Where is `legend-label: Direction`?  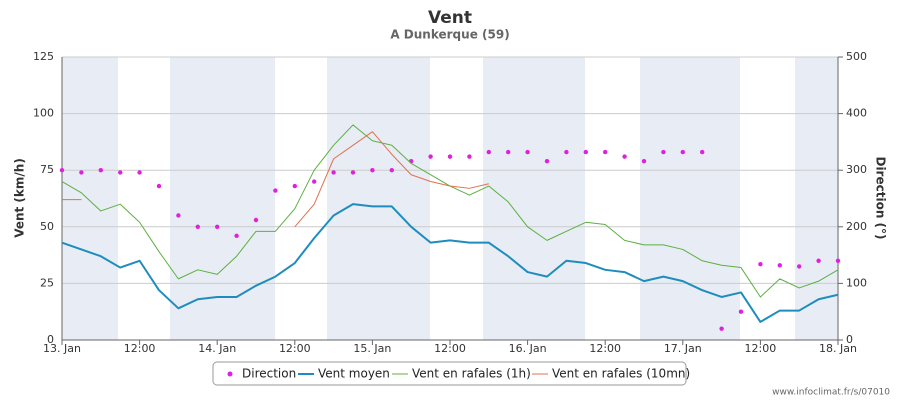 legend-label: Direction is located at coordinates (269, 374).